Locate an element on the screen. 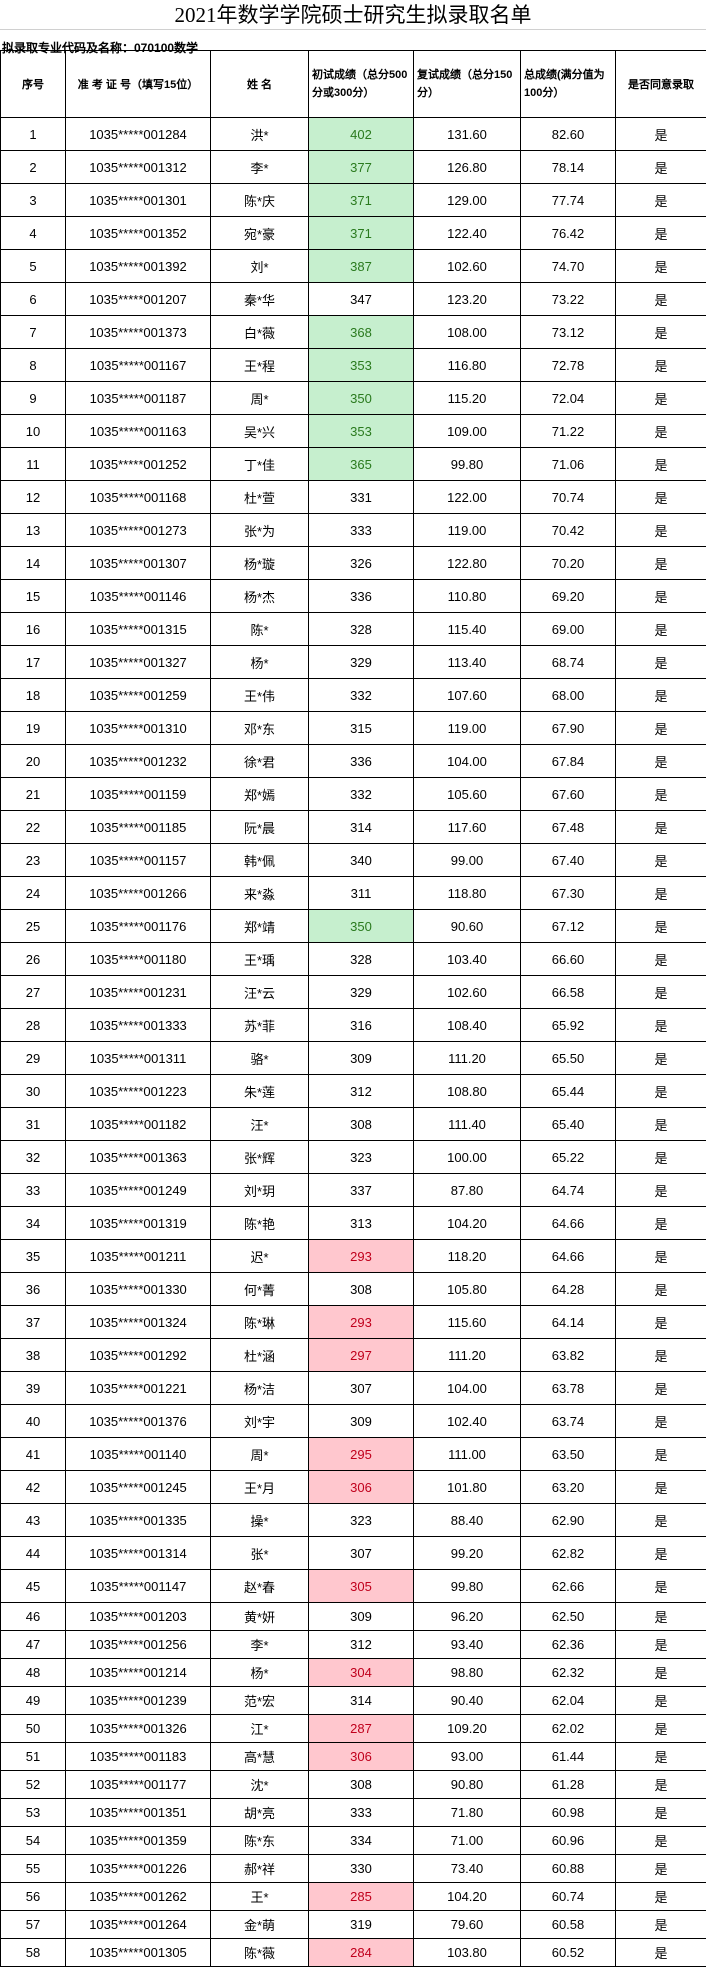 This screenshot has height=1968, width=706. cell-initial-score: 313 is located at coordinates (361, 1223).